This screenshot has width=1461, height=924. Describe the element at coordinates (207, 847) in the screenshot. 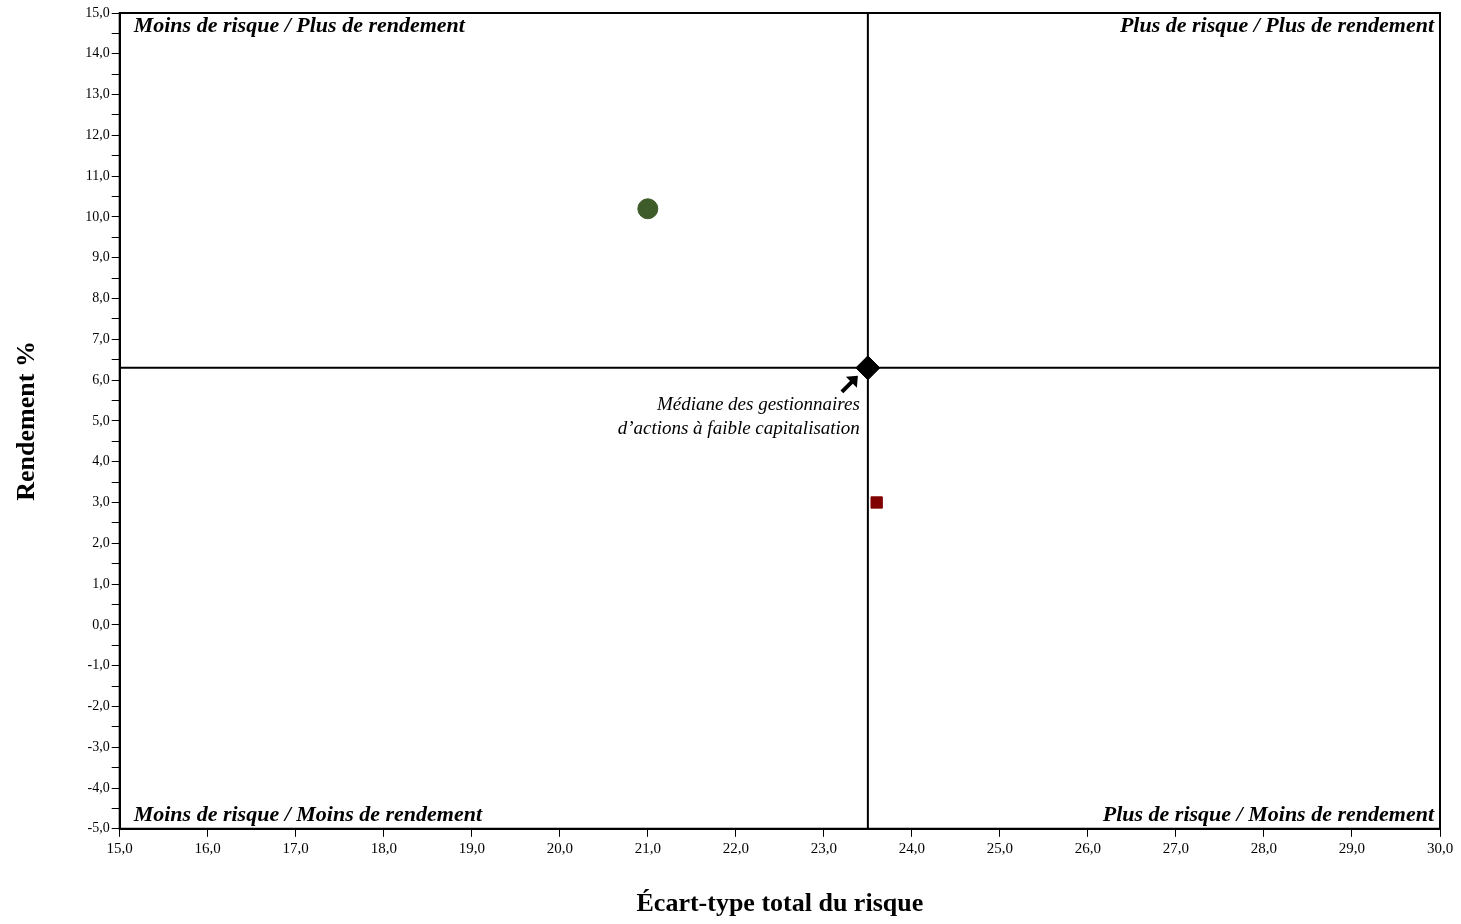

I see `x-tick-label: 16,0` at that location.